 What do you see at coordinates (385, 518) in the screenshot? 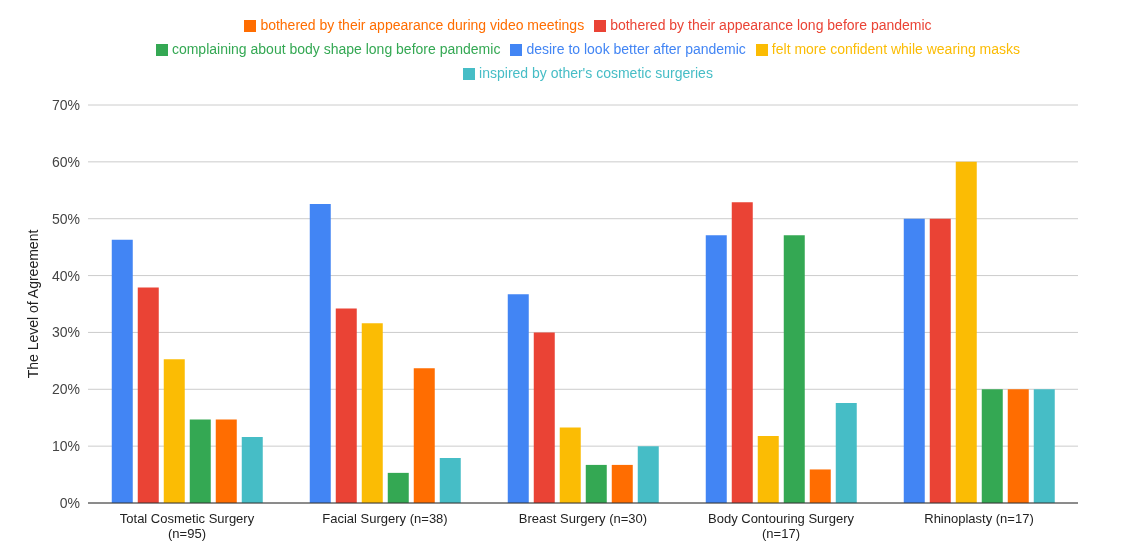
I see `x-tick-label: Facial Surgery (n=38)` at bounding box center [385, 518].